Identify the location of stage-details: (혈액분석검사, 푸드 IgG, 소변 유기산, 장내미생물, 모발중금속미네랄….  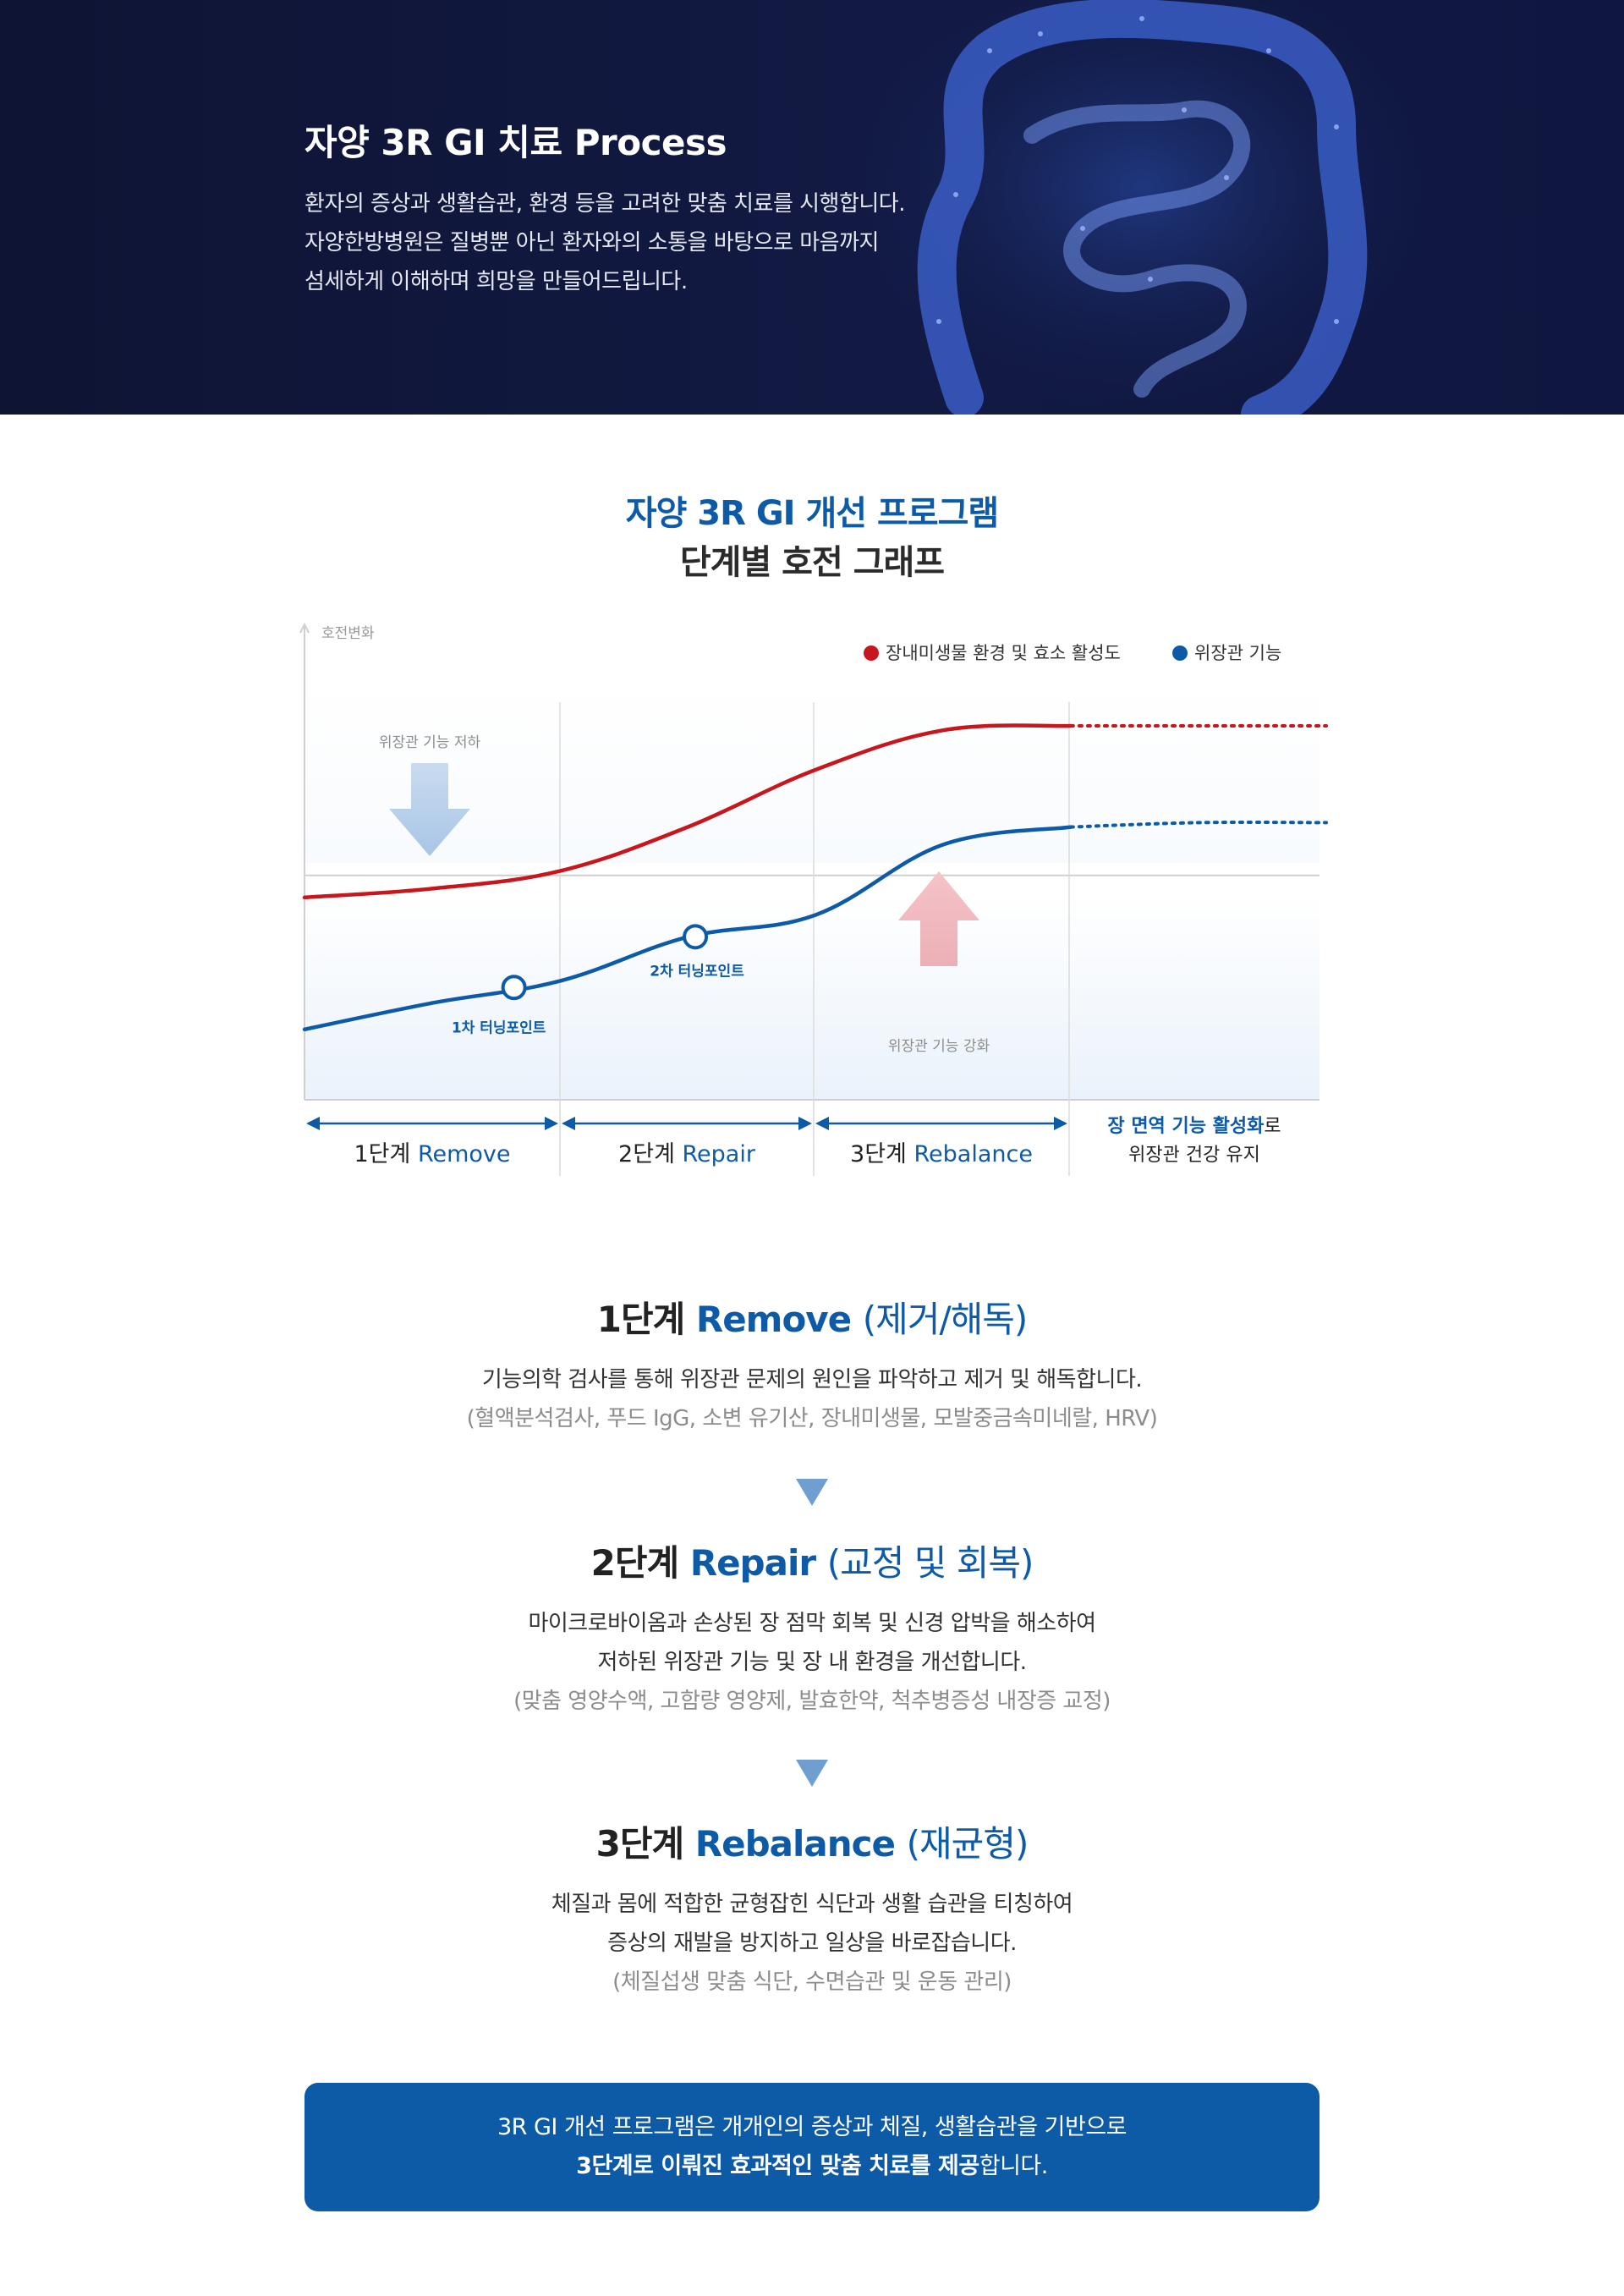
(812, 1418).